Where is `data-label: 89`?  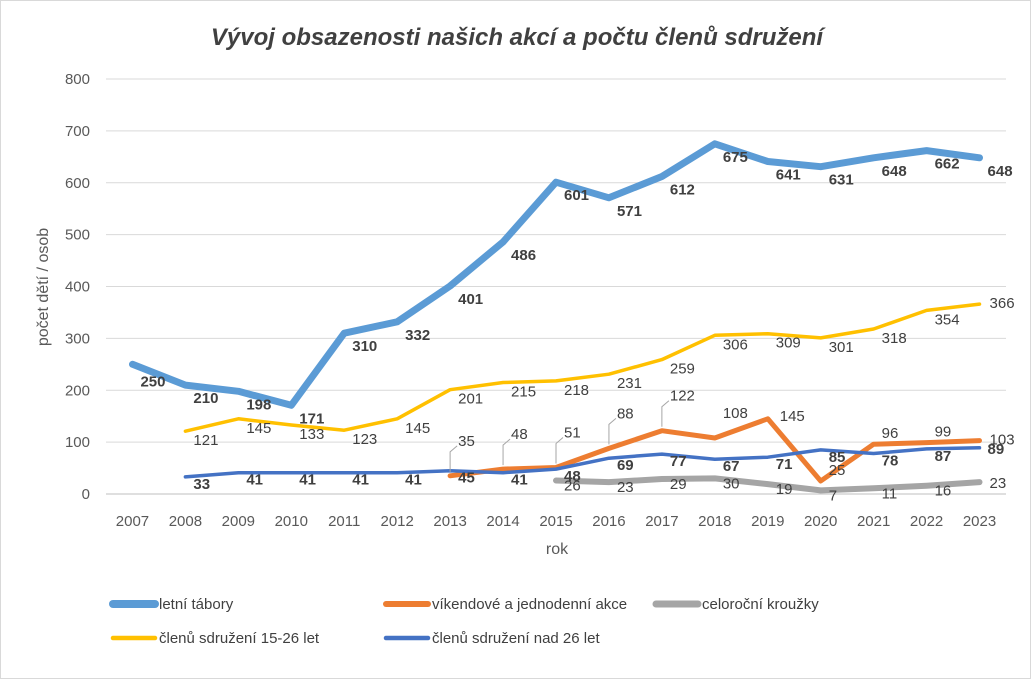 data-label: 89 is located at coordinates (996, 449).